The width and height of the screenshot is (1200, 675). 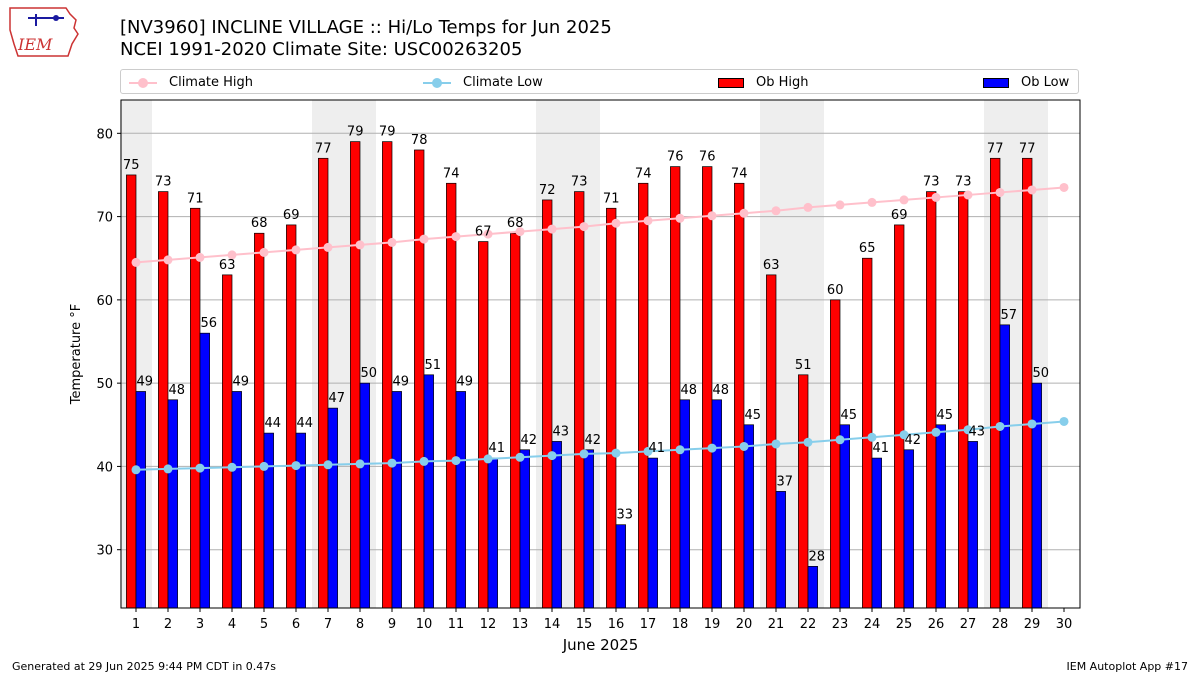 What do you see at coordinates (337, 398) in the screenshot?
I see `data-label-ob-low: 47` at bounding box center [337, 398].